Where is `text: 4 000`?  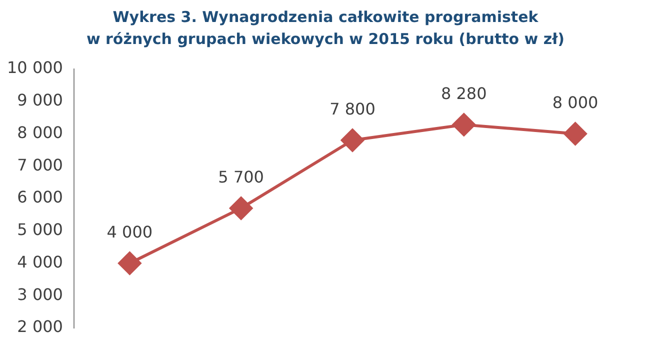 text: 4 000 is located at coordinates (129, 232).